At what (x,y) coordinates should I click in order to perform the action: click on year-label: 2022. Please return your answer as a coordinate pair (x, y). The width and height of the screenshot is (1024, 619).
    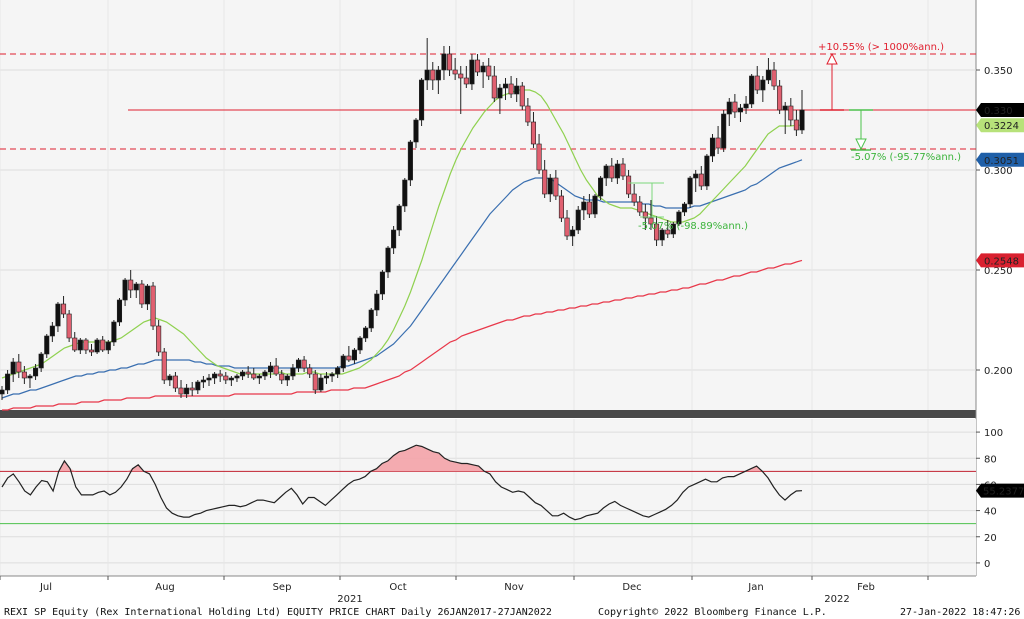
    Looking at the image, I should click on (836, 599).